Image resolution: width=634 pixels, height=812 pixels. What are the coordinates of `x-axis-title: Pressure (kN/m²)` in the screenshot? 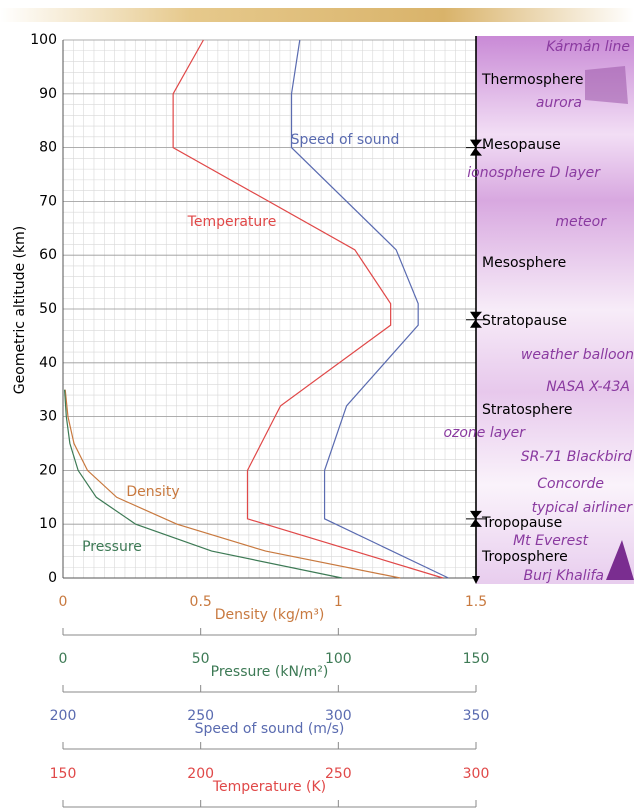 It's located at (270, 672).